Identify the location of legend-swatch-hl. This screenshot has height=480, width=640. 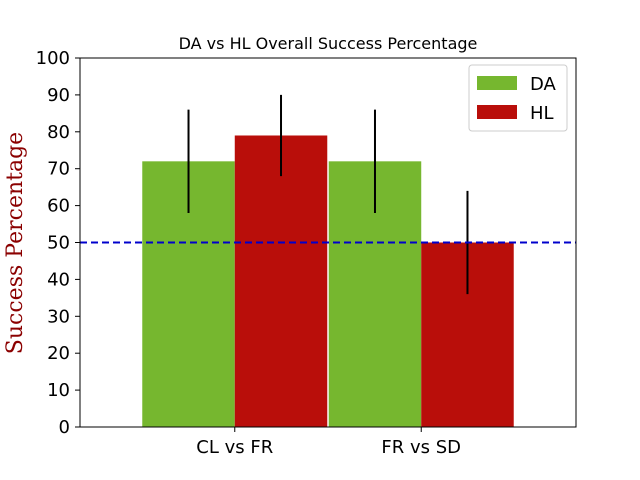
(497, 112).